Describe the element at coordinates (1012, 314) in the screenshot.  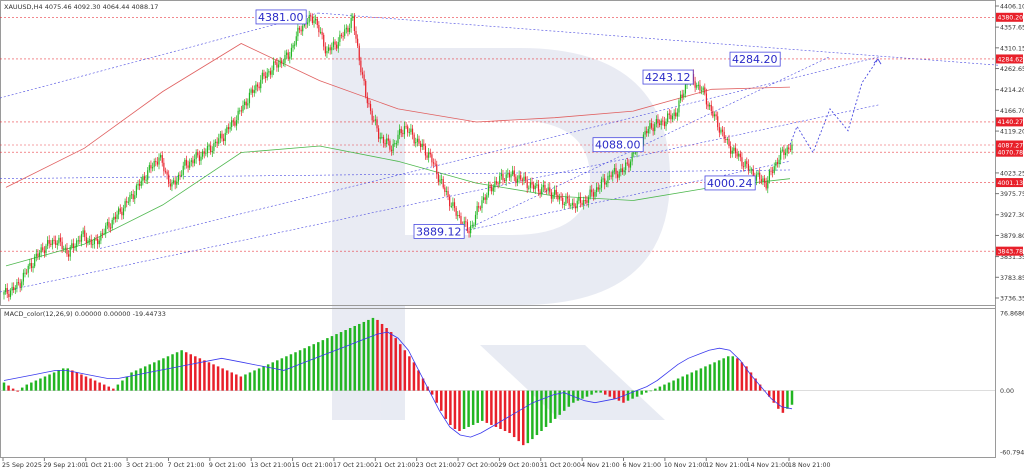
I see `macd-tick-label: 76.86864` at that location.